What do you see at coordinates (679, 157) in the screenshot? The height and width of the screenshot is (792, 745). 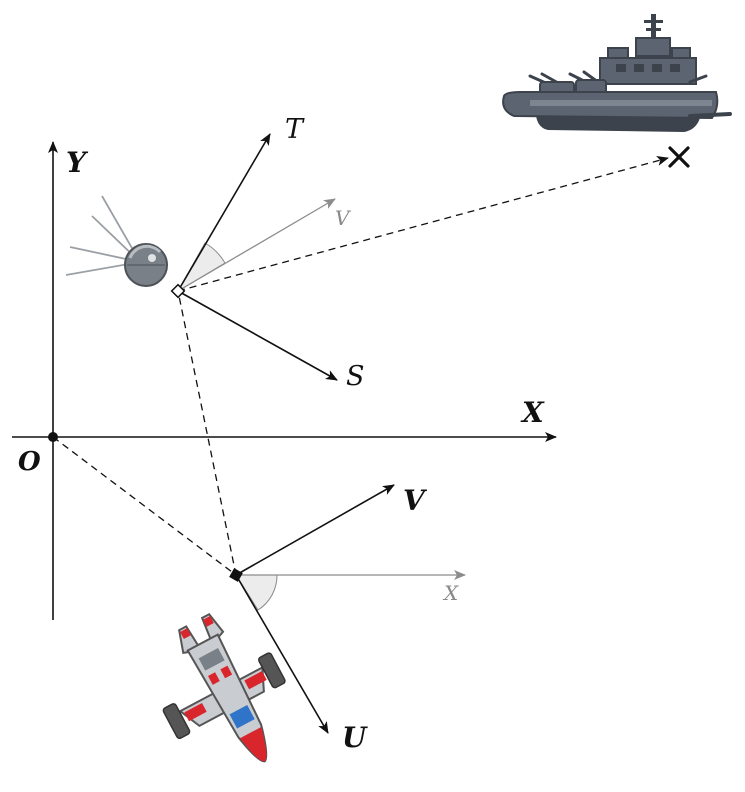 I see `target-x-marker` at bounding box center [679, 157].